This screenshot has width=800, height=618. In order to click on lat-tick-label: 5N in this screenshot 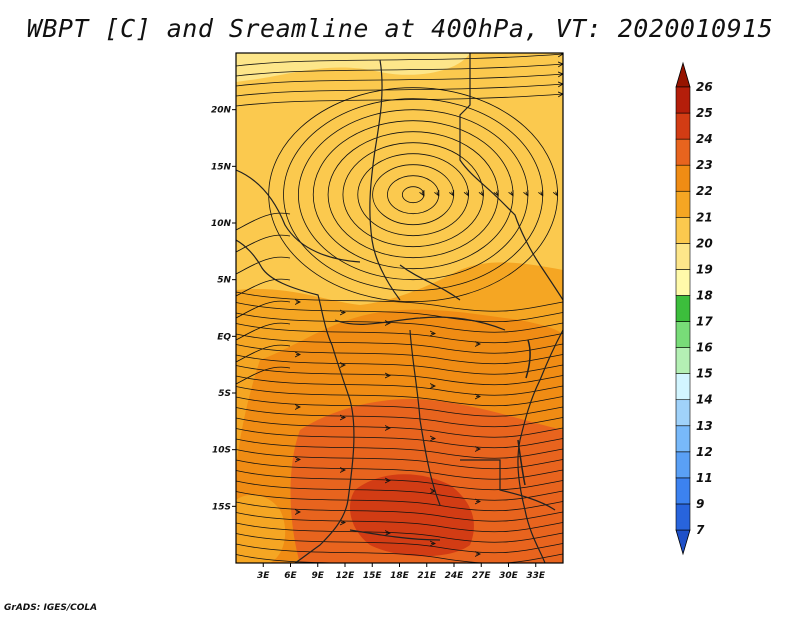, I will do `click(224, 281)`.